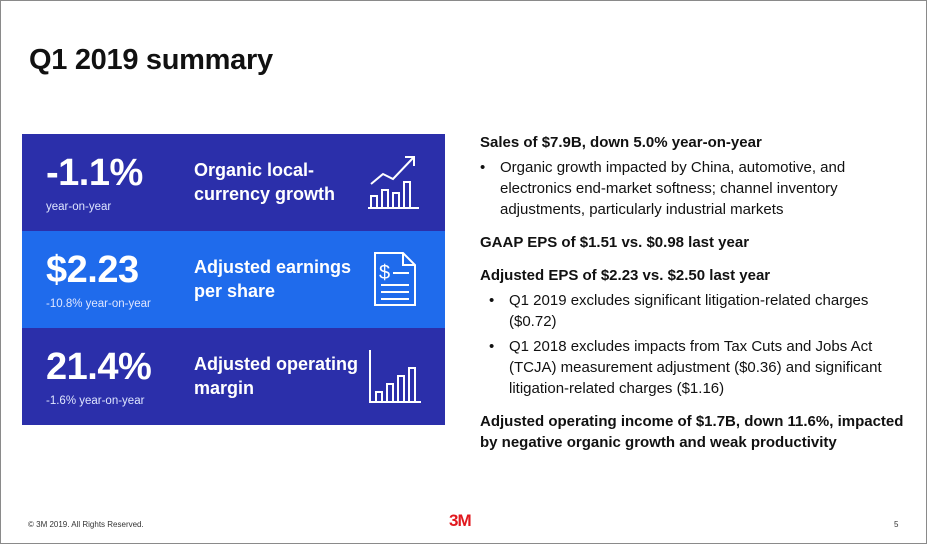 This screenshot has height=544, width=927. What do you see at coordinates (395, 376) in the screenshot?
I see `bar-chart-icon` at bounding box center [395, 376].